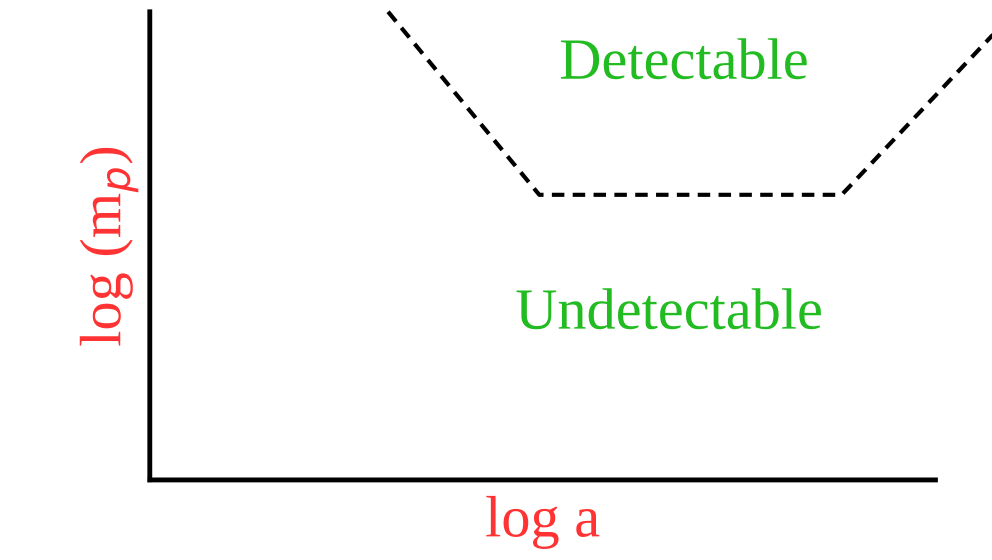 The image size is (992, 560). What do you see at coordinates (684, 59) in the screenshot?
I see `annotation: Detectable` at bounding box center [684, 59].